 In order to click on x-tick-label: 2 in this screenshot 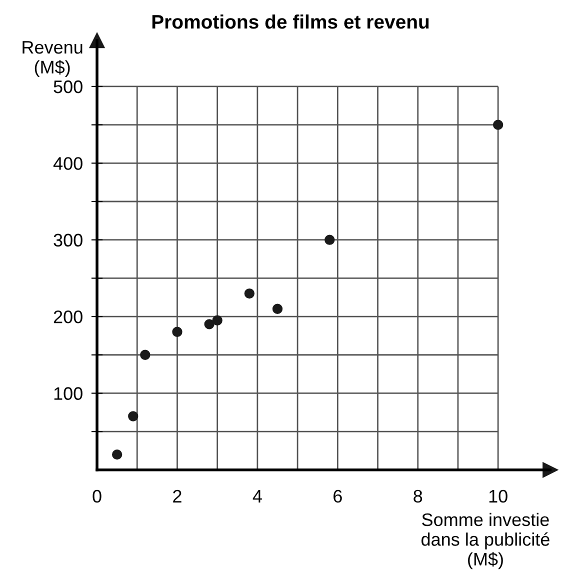, I will do `click(177, 496)`.